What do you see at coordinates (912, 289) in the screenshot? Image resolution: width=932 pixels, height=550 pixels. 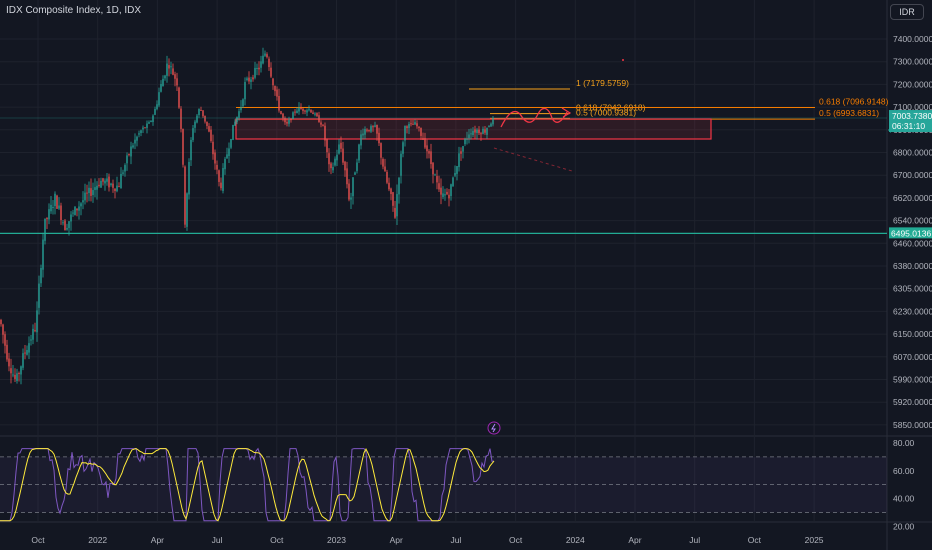 I see `price-tick-label: 6305.0000` at bounding box center [912, 289].